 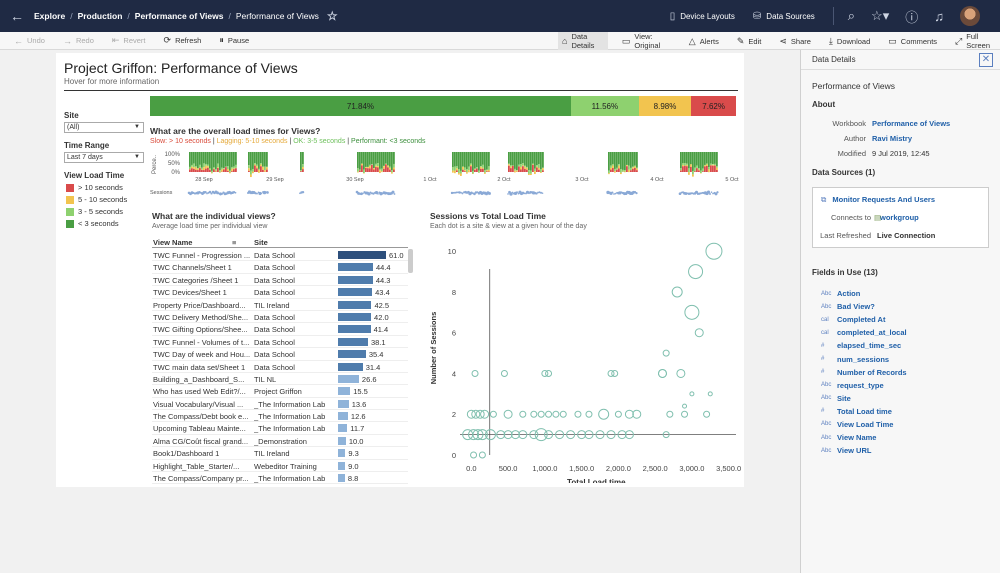 What do you see at coordinates (911, 123) in the screenshot?
I see `workbook-link: Performance of Views` at bounding box center [911, 123].